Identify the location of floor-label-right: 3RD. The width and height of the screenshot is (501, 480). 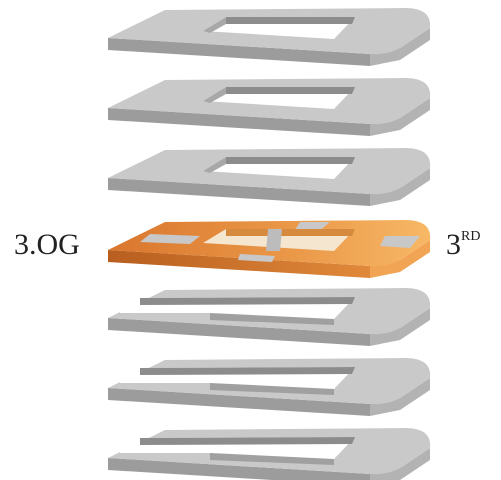
(463, 244).